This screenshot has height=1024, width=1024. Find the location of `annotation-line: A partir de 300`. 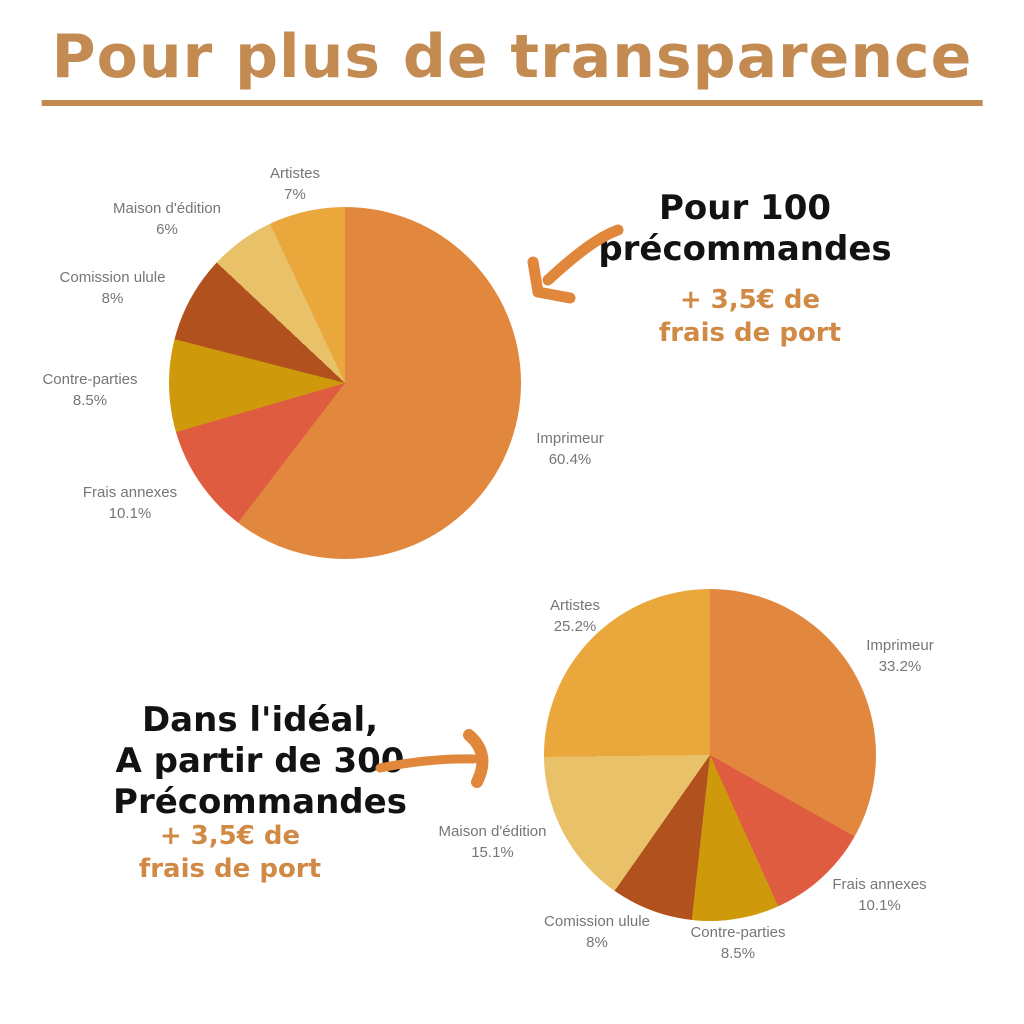

annotation-line: A partir de 300 is located at coordinates (260, 761).